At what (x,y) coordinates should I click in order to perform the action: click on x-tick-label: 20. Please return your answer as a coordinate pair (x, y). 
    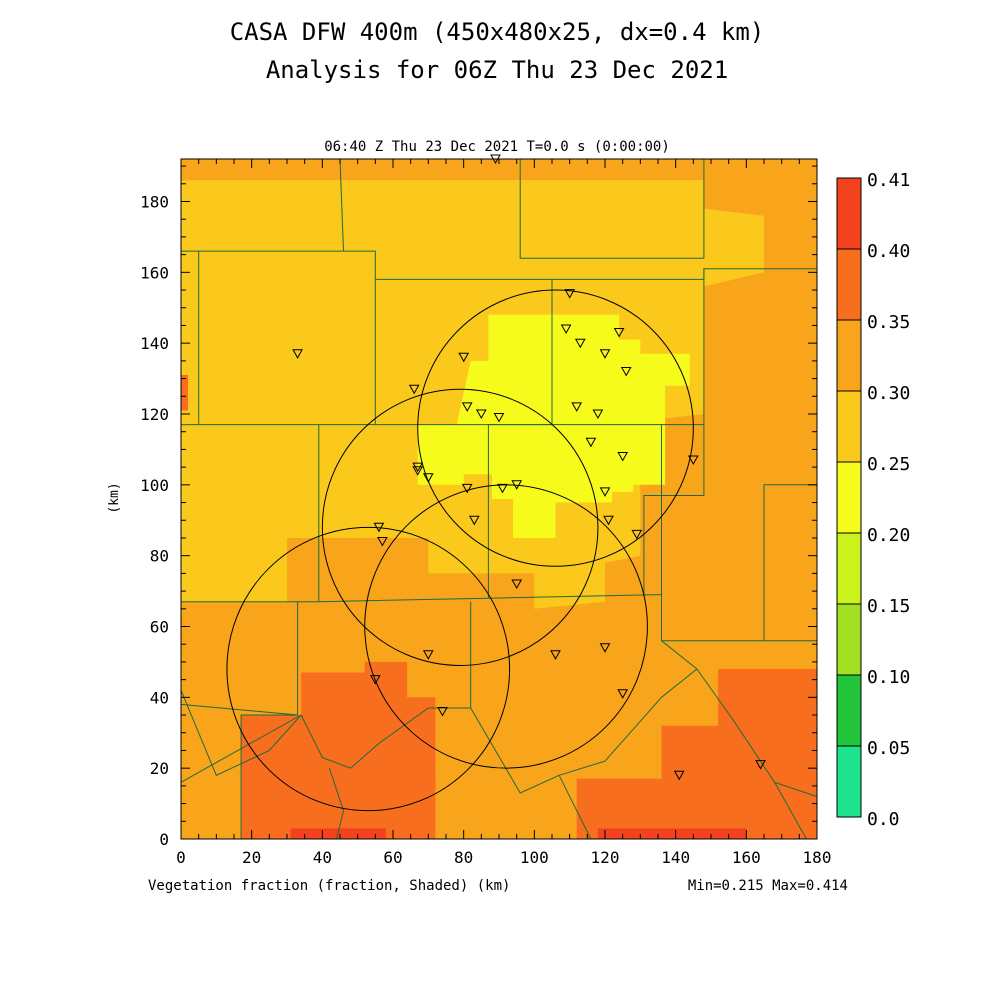
    Looking at the image, I should click on (251, 857).